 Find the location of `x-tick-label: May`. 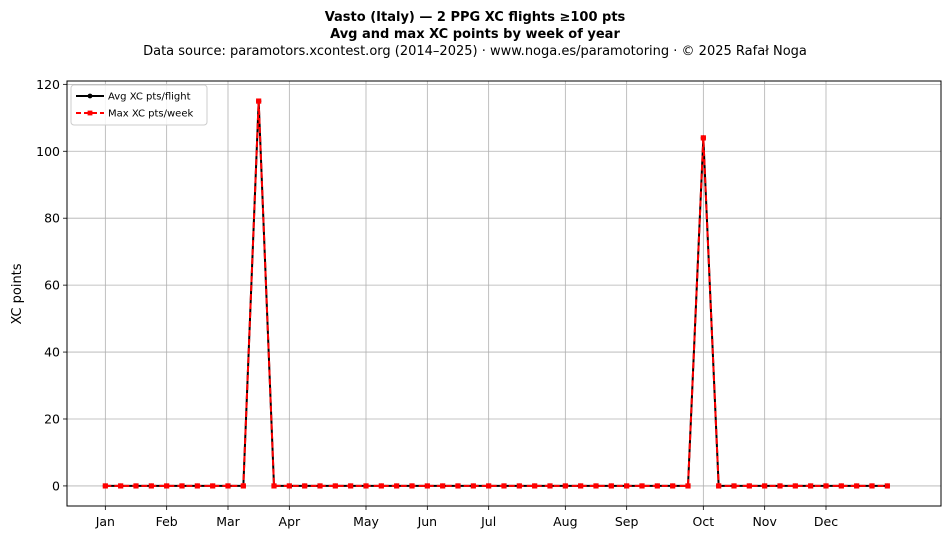

x-tick-label: May is located at coordinates (366, 521).